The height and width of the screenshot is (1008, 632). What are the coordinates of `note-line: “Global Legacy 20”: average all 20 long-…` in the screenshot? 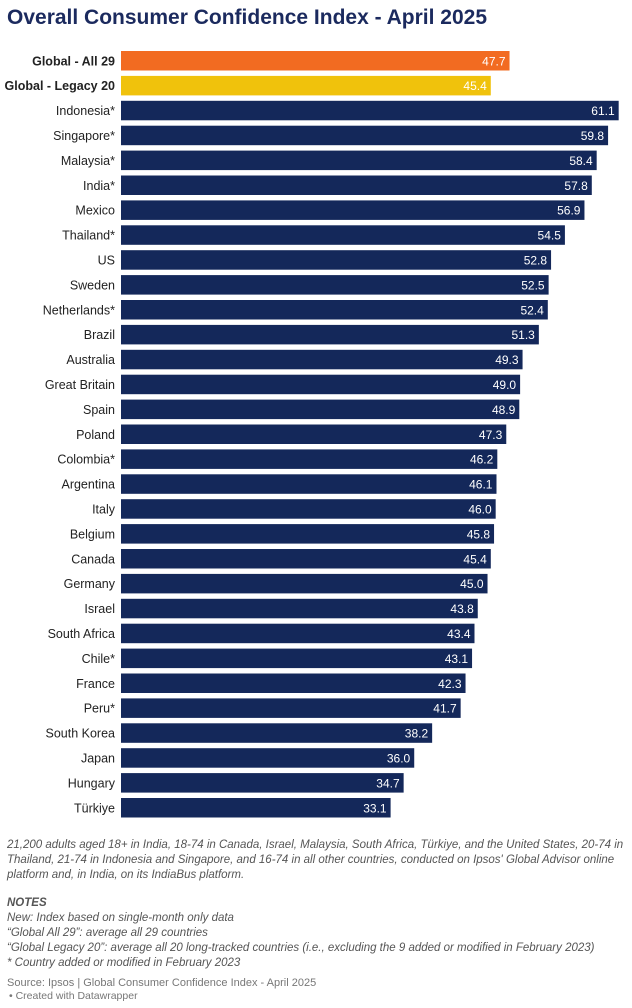 It's located at (301, 948).